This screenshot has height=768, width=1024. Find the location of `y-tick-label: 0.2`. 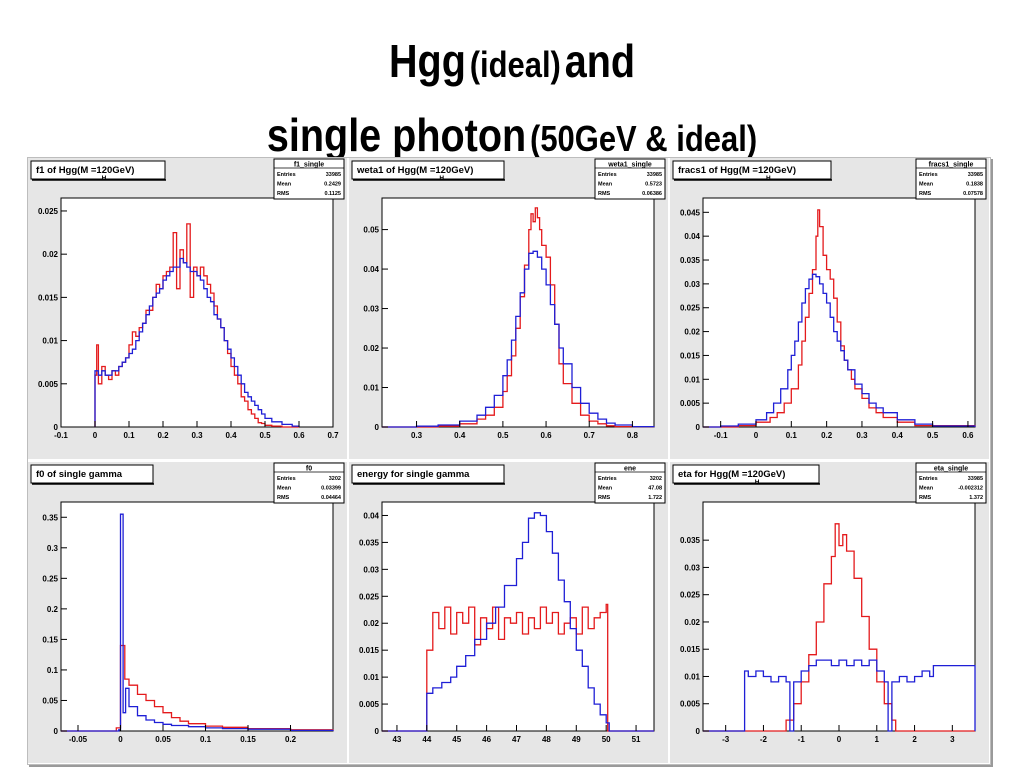

y-tick-label: 0.2 is located at coordinates (53, 609).